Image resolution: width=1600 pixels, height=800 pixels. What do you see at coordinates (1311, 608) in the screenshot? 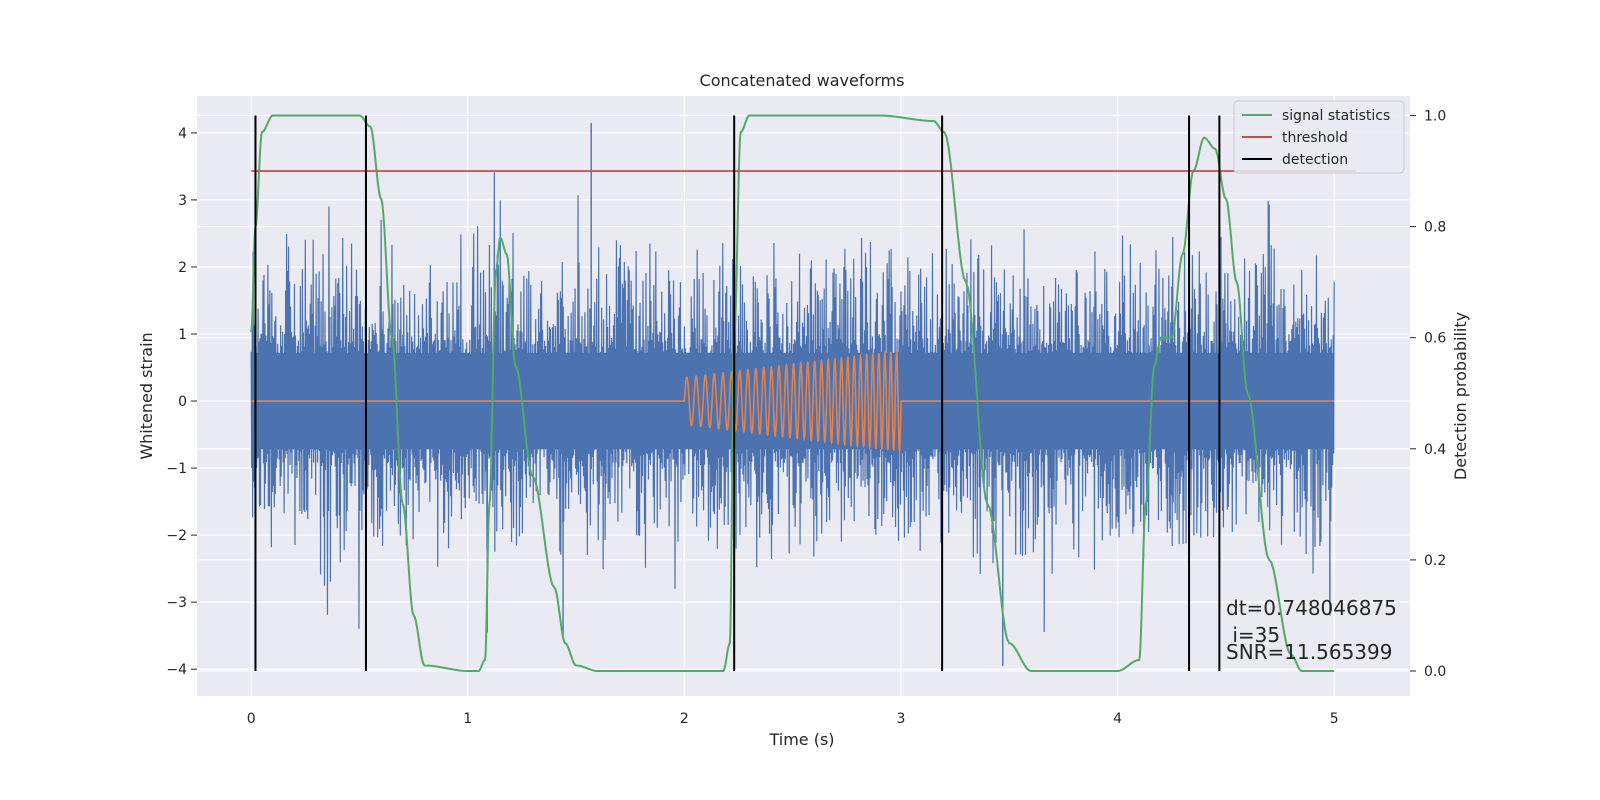
I see `annotation-text: dt=0.748046875` at bounding box center [1311, 608].